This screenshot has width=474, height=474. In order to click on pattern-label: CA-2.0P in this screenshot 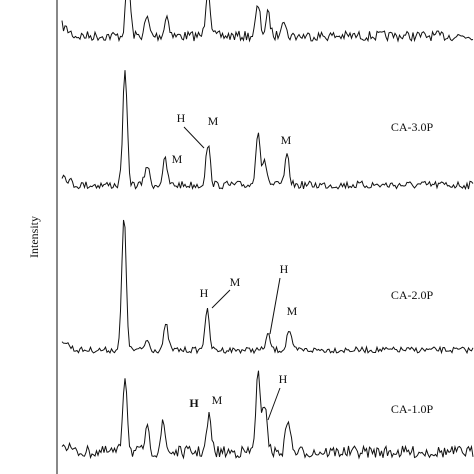, I will do `click(412, 295)`.